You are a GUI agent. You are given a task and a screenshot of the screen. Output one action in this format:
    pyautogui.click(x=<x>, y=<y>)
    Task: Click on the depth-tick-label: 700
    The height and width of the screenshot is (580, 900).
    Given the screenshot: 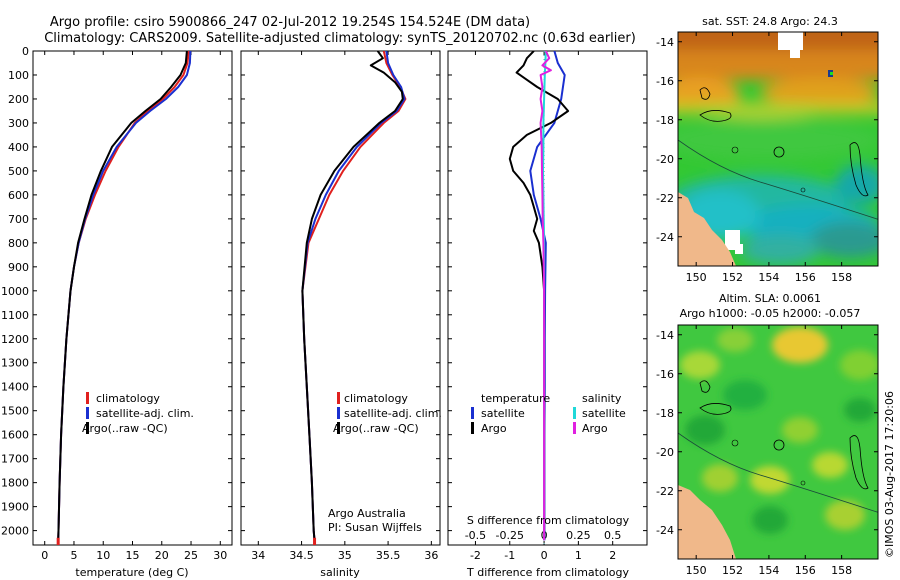 What is the action you would take?
    pyautogui.click(x=18, y=219)
    